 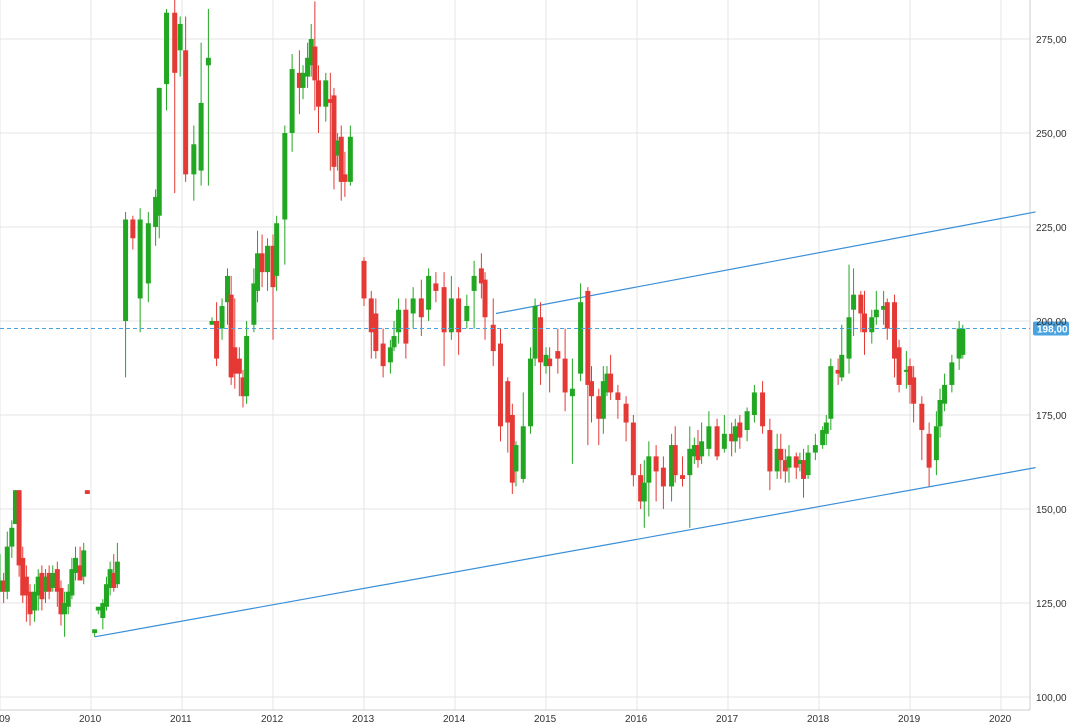 I want to click on y-tick-label: 125,00, so click(x=1051, y=604).